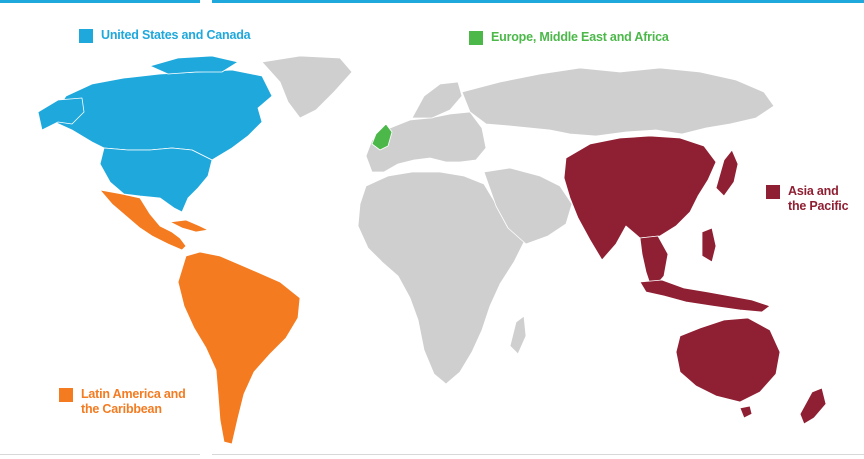 Image resolution: width=864 pixels, height=459 pixels. What do you see at coordinates (437, 100) in the screenshot?
I see `land-scandinavia` at bounding box center [437, 100].